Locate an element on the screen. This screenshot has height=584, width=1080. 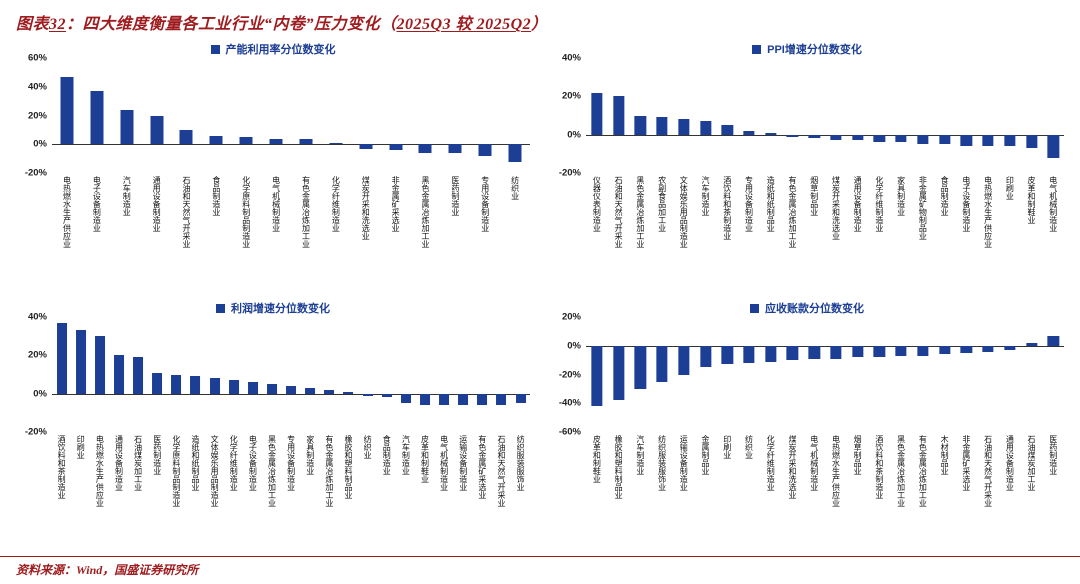
legend-marker-icon is located at coordinates (215, 49).